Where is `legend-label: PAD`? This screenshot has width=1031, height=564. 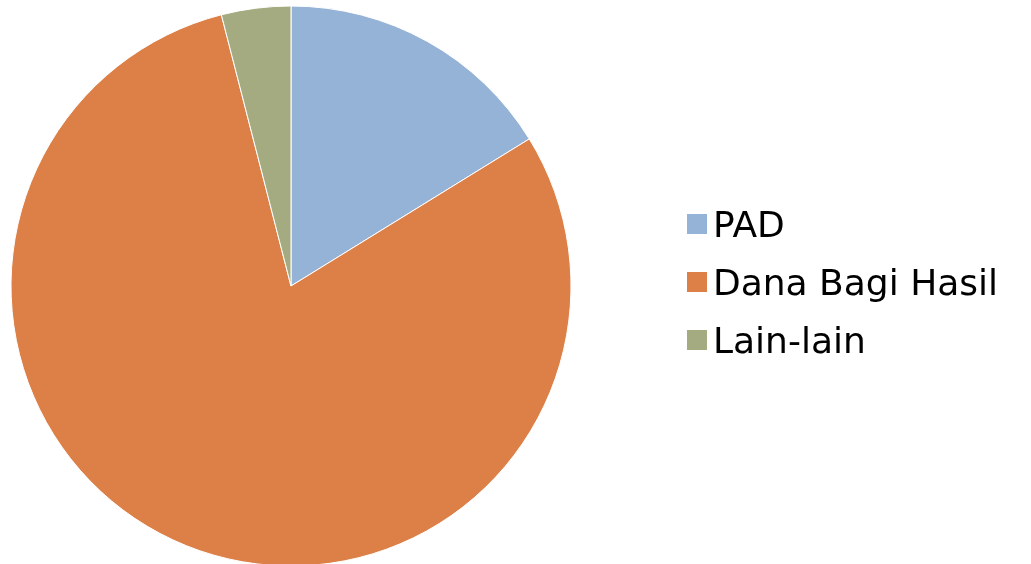 legend-label: PAD is located at coordinates (749, 224).